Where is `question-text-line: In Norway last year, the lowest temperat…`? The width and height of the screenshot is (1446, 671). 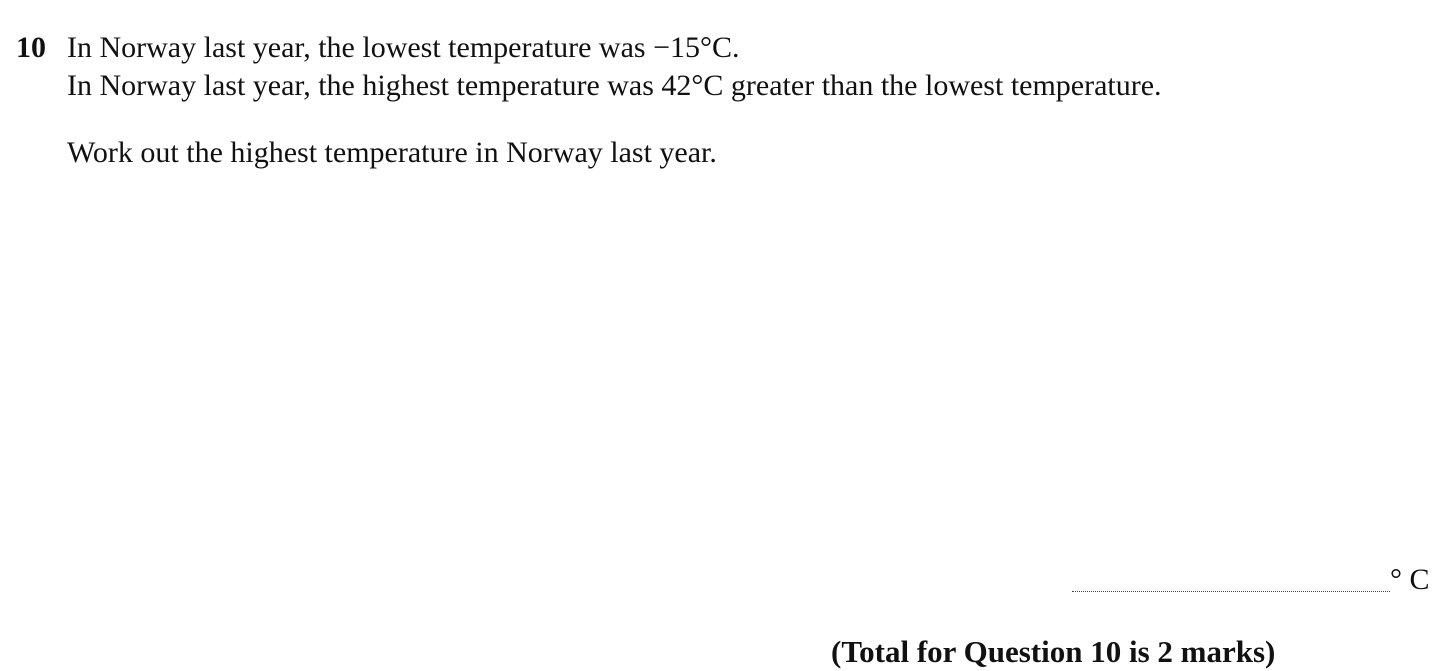
question-text-line: In Norway last year, the lowest temperat… is located at coordinates (403, 47).